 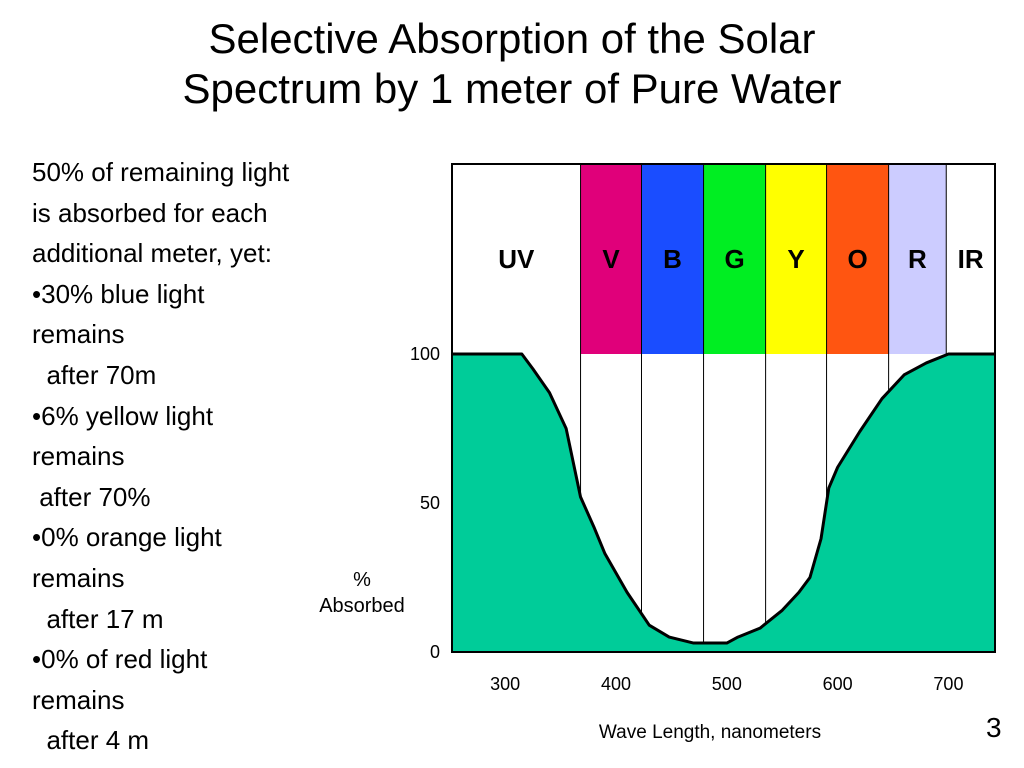 I want to click on spectrum-band-g, so click(x=734, y=259).